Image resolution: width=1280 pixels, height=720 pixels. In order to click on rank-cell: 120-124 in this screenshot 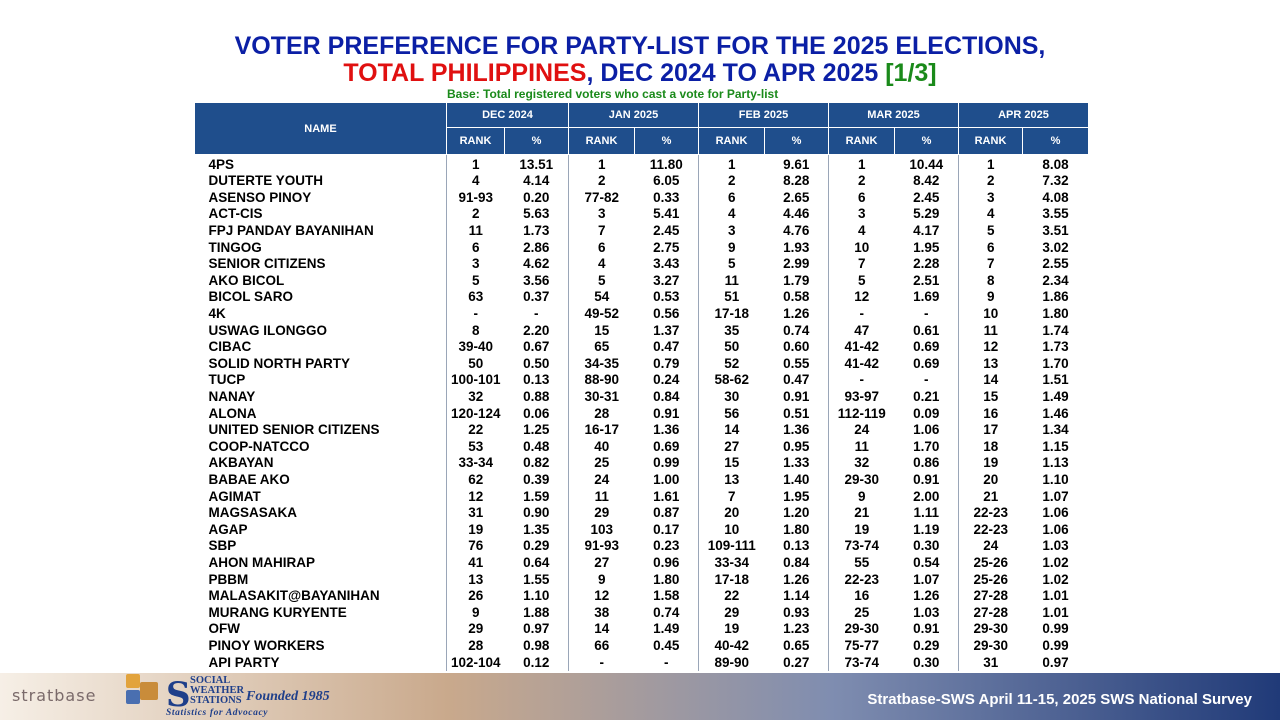, I will do `click(475, 413)`.